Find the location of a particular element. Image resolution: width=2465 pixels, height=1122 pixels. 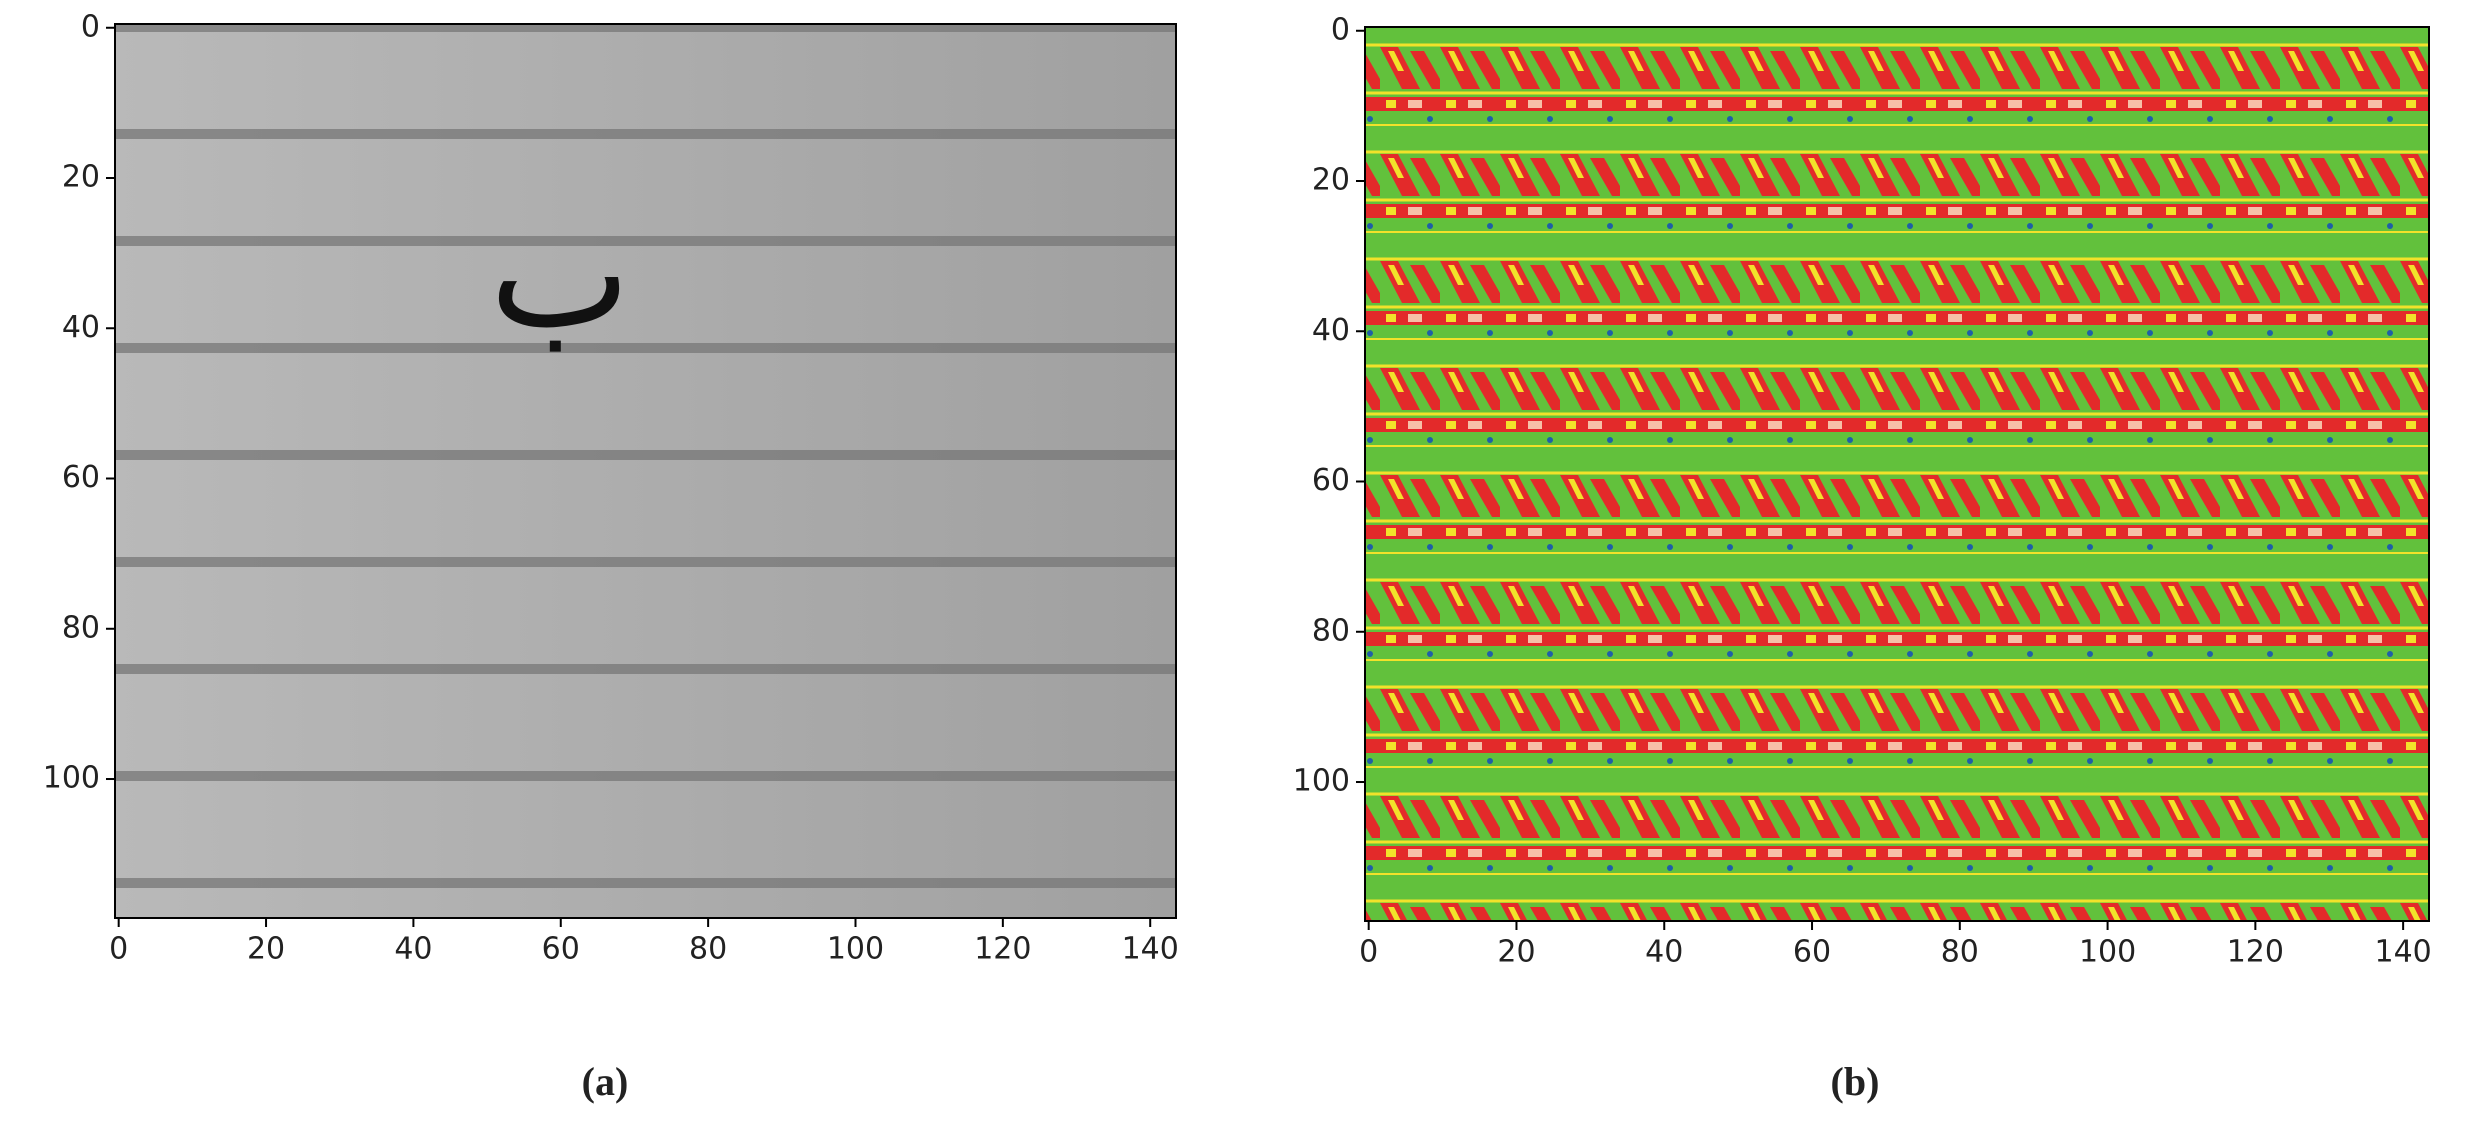

image-glyph: ب is located at coordinates (559, 275).